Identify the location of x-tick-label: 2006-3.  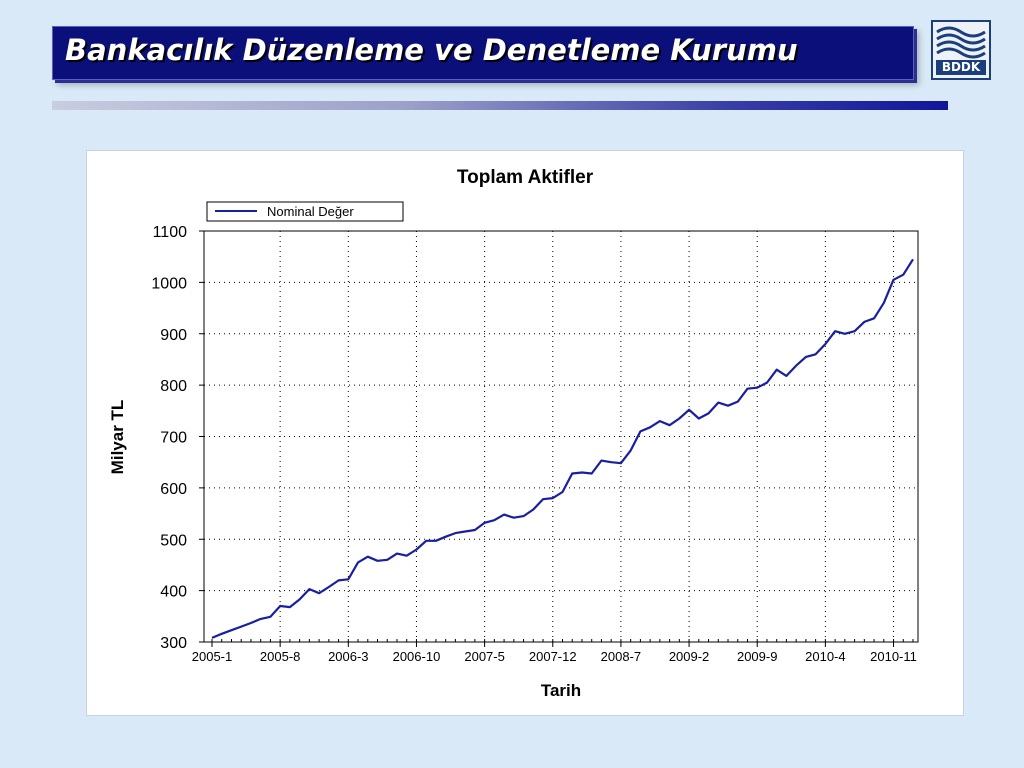
(348, 656).